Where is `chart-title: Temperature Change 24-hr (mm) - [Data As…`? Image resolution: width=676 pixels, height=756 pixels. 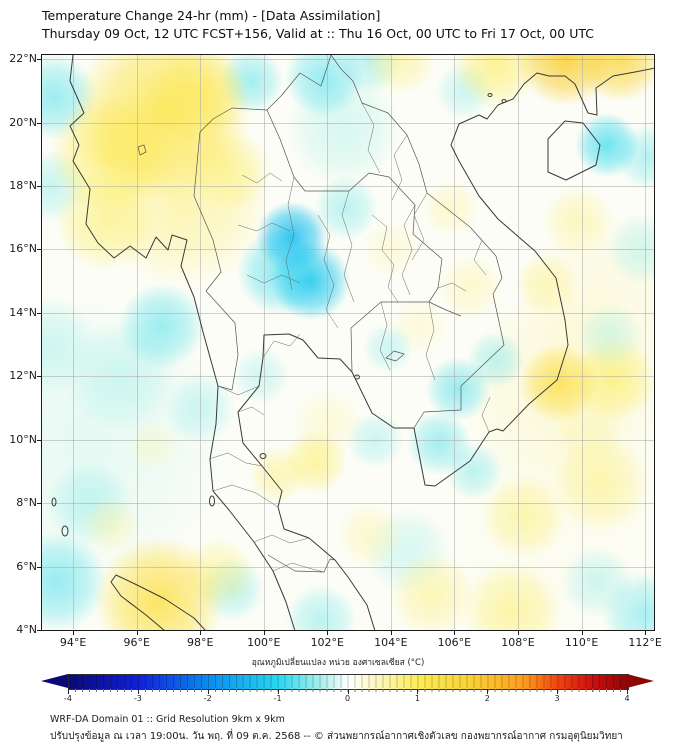 chart-title: Temperature Change 24-hr (mm) - [Data As… is located at coordinates (211, 15).